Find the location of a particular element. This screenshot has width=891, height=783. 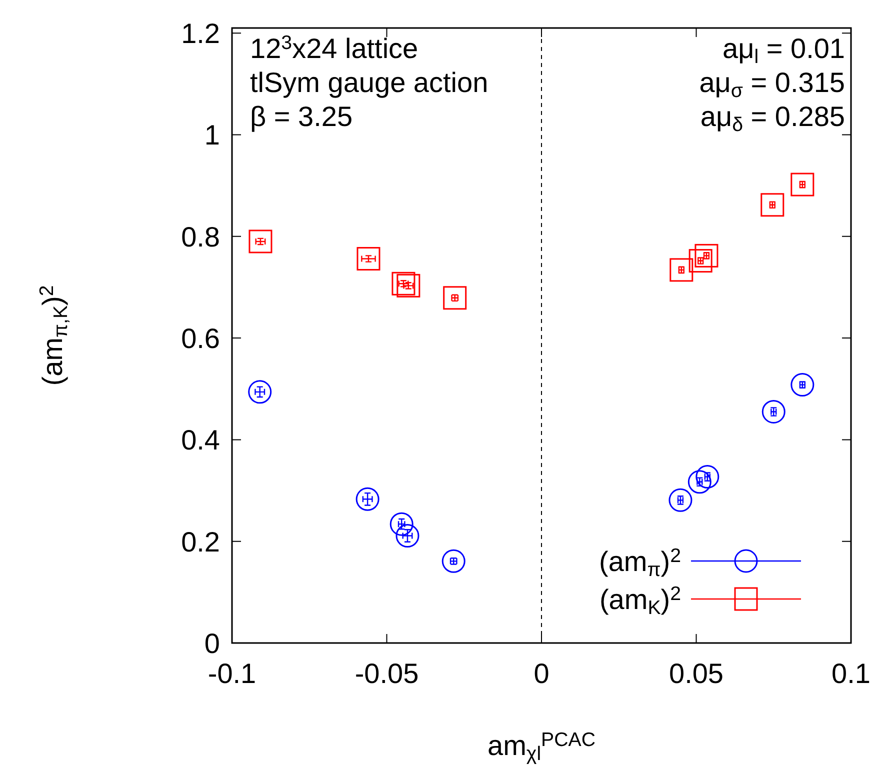

annotation: 12$^{3}$x24 lattice is located at coordinates (334, 48).